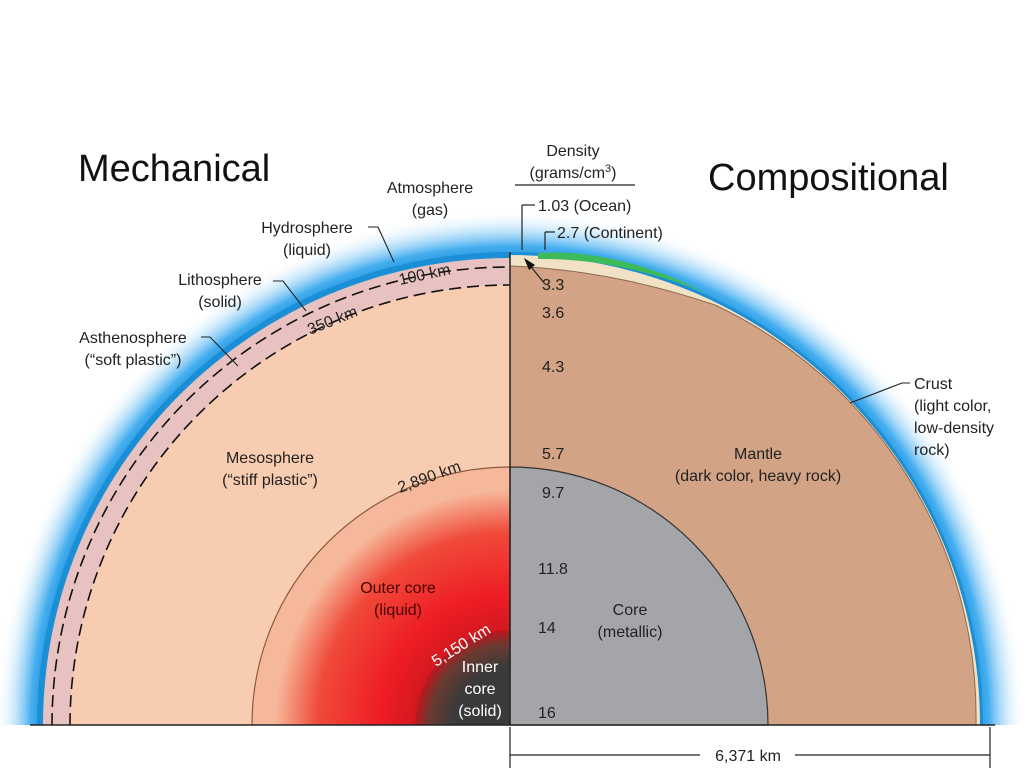 The width and height of the screenshot is (1024, 768). What do you see at coordinates (630, 610) in the screenshot?
I see `core-label: Core` at bounding box center [630, 610].